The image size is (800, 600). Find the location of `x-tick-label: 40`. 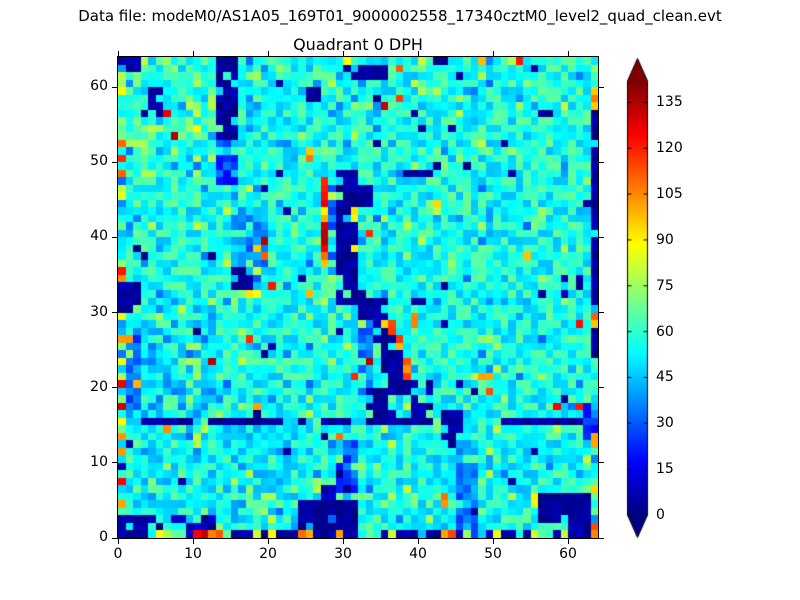

x-tick-label: 40 is located at coordinates (418, 554).